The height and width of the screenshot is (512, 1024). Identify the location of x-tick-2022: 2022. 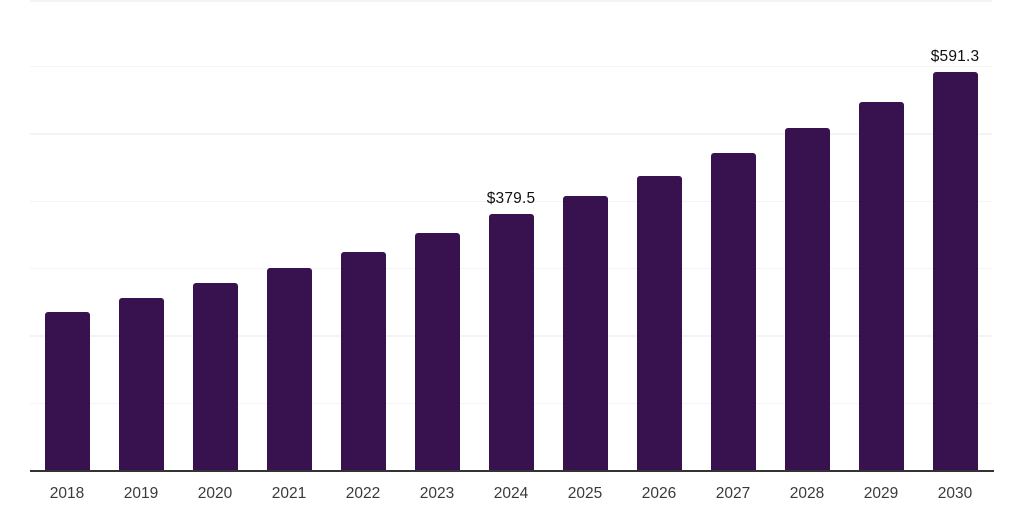
(363, 493).